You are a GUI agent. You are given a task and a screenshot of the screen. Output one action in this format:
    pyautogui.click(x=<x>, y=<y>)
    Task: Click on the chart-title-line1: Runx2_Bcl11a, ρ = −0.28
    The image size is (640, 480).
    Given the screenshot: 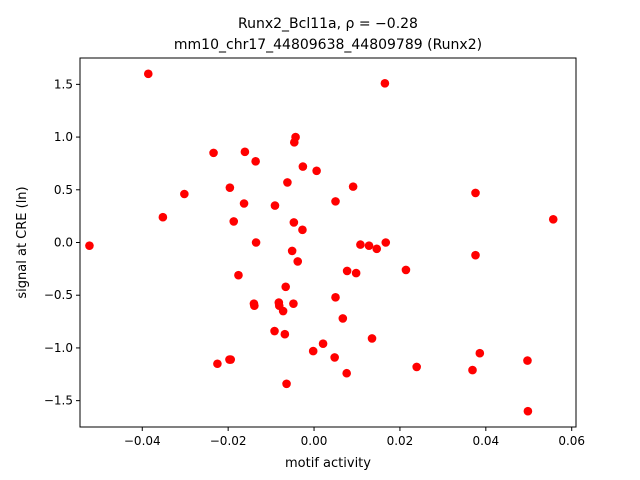 What is the action you would take?
    pyautogui.click(x=328, y=24)
    